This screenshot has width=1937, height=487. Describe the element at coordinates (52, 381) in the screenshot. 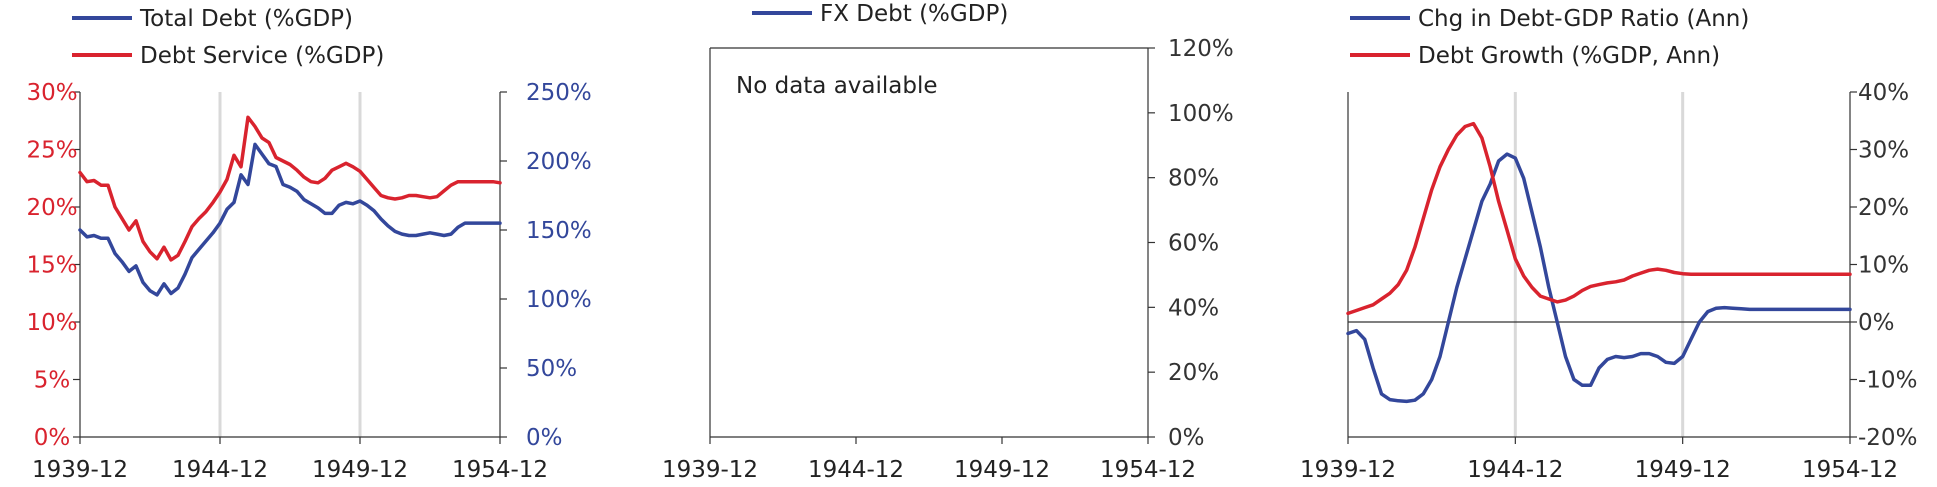

I see `y-tick-label: 5%` at that location.